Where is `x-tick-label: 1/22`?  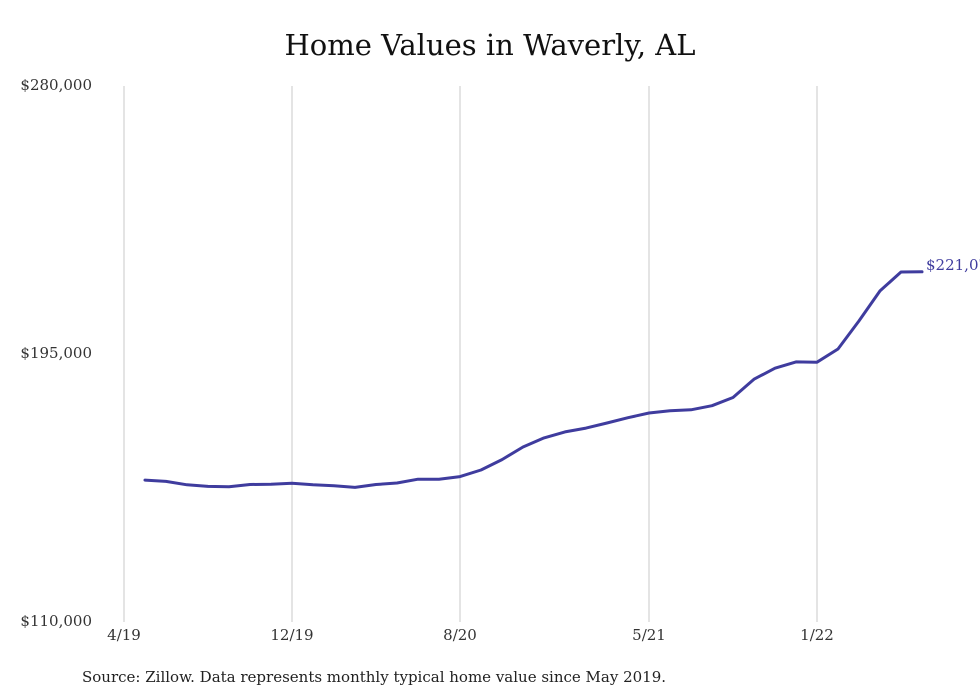
x-tick-label: 1/22 is located at coordinates (817, 635).